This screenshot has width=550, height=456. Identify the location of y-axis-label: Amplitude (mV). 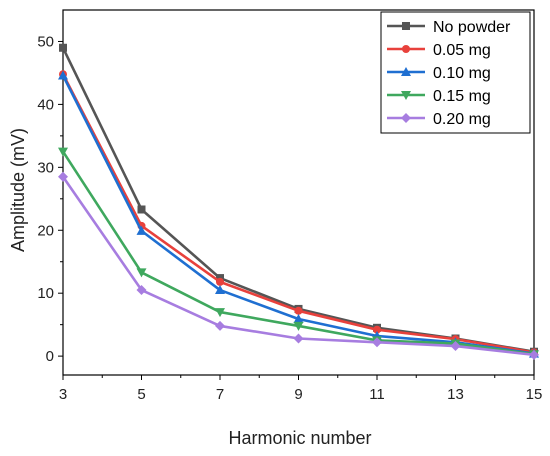
(18, 190).